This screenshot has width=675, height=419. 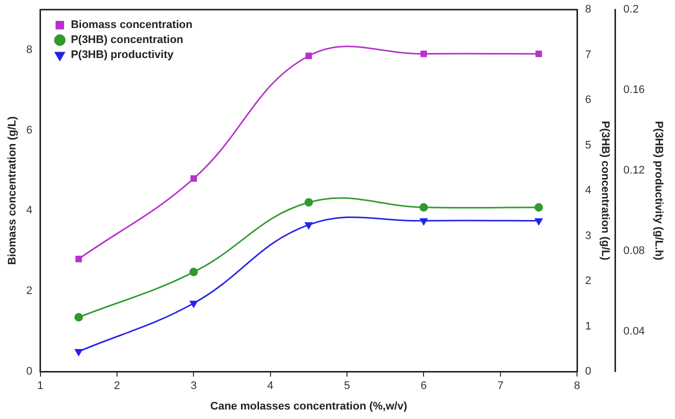 I want to click on x-tick-label: 7, so click(x=500, y=386).